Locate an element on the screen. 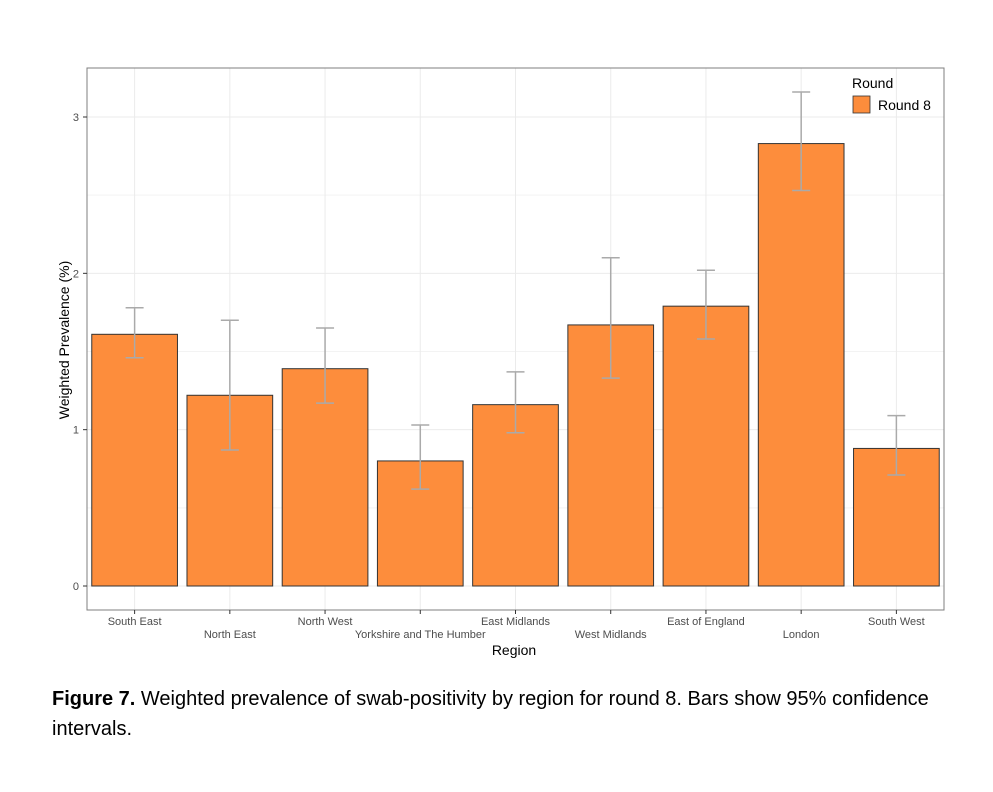 The width and height of the screenshot is (993, 792). x-tick-label: North East is located at coordinates (230, 635).